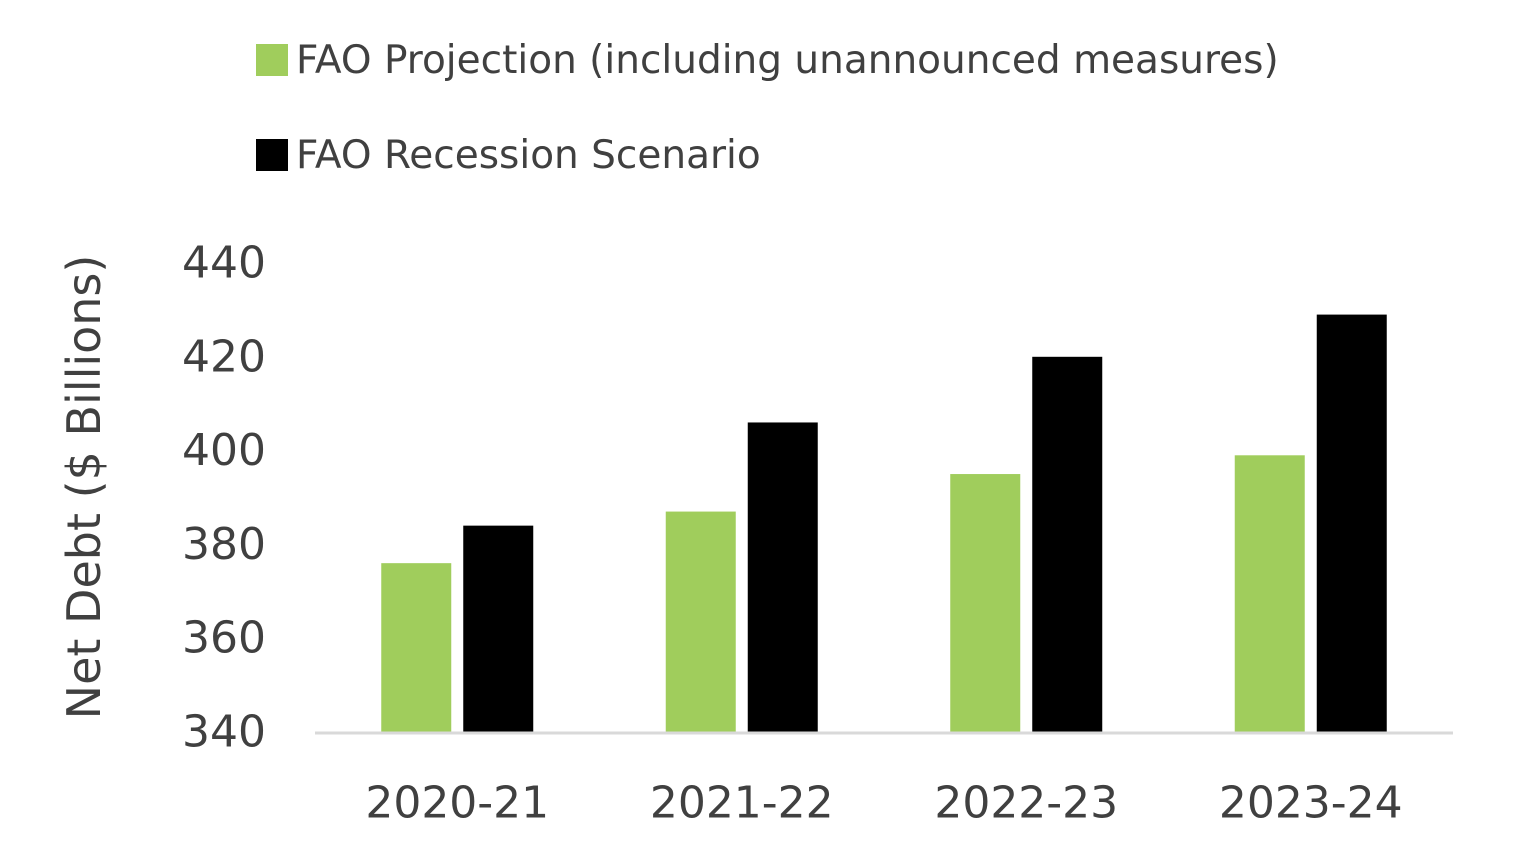  What do you see at coordinates (272, 155) in the screenshot?
I see `legend-swatch-recession` at bounding box center [272, 155].